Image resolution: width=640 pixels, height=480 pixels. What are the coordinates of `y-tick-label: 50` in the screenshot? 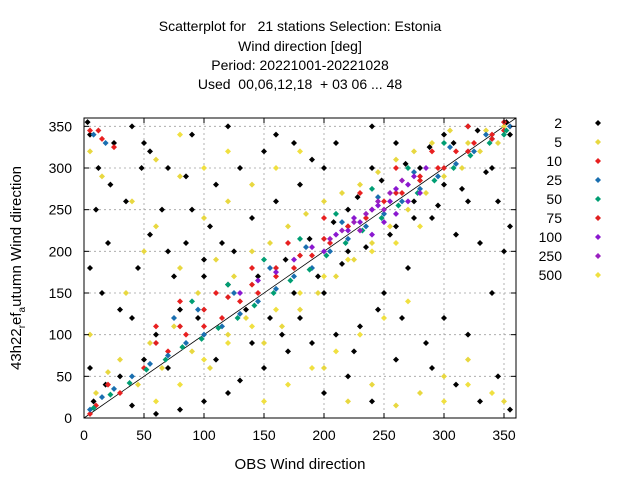 It's located at (64, 376).